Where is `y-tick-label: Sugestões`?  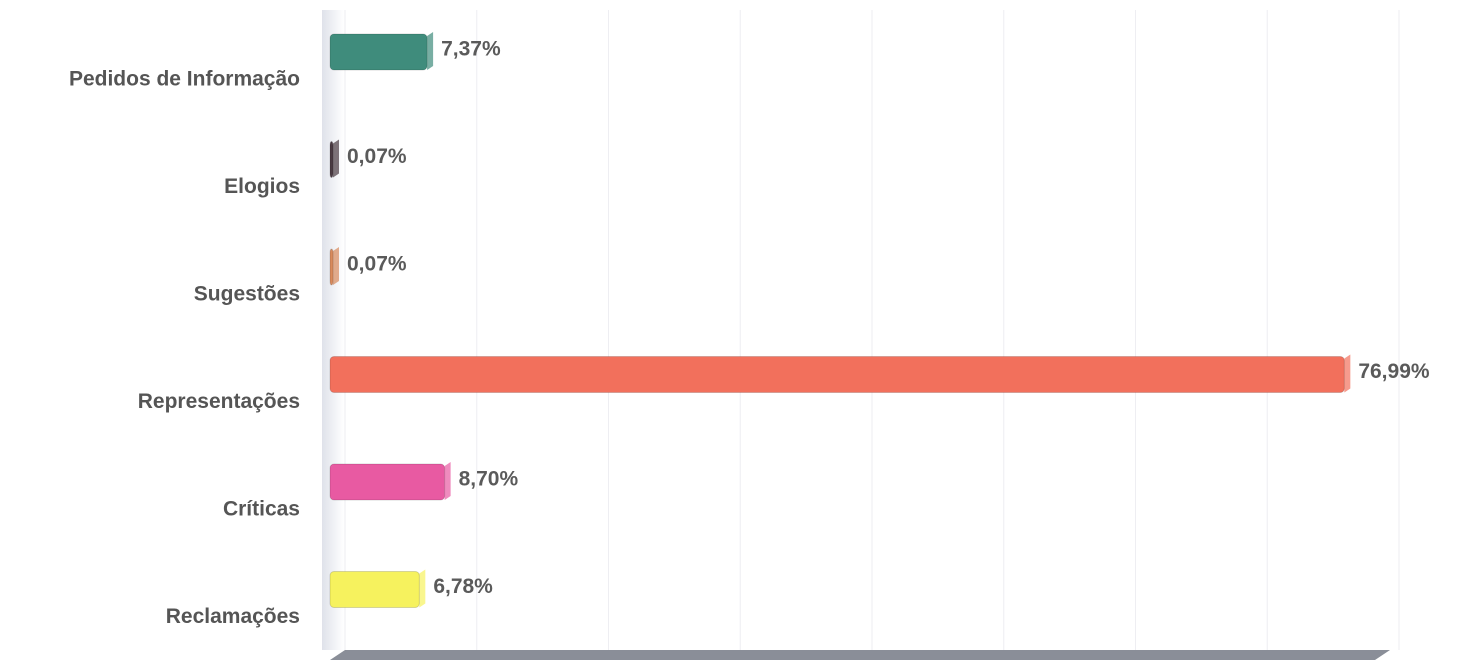 y-tick-label: Sugestões is located at coordinates (247, 294).